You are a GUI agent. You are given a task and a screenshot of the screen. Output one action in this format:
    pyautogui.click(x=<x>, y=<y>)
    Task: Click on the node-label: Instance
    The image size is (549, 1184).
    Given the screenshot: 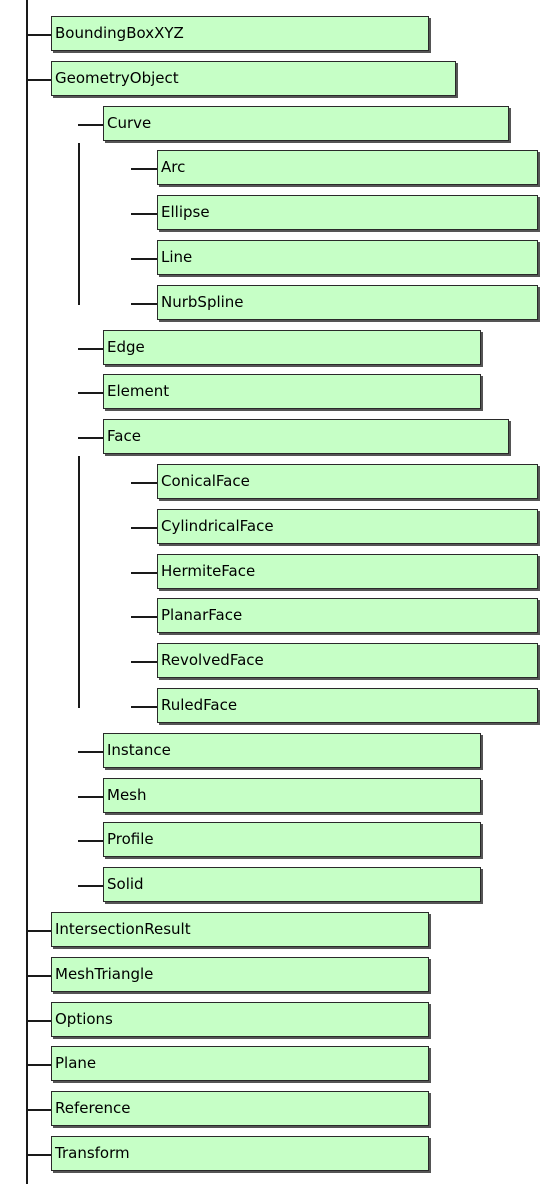 What is the action you would take?
    pyautogui.click(x=139, y=750)
    